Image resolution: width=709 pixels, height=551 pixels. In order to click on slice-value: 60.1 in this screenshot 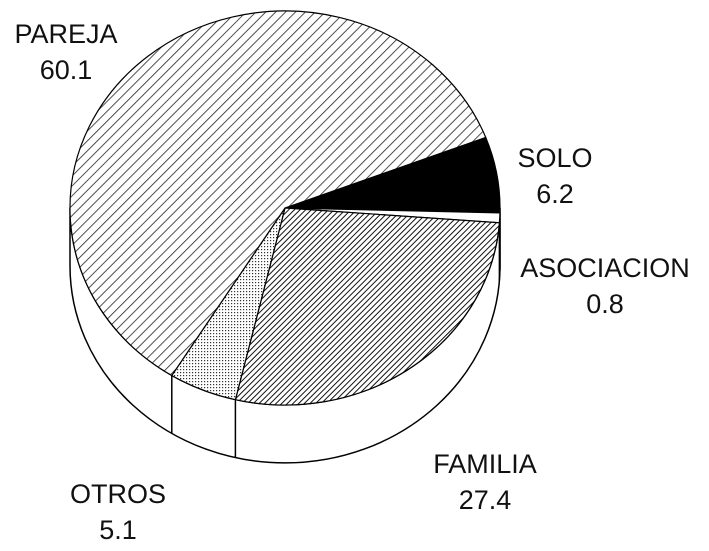, I will do `click(66, 70)`.